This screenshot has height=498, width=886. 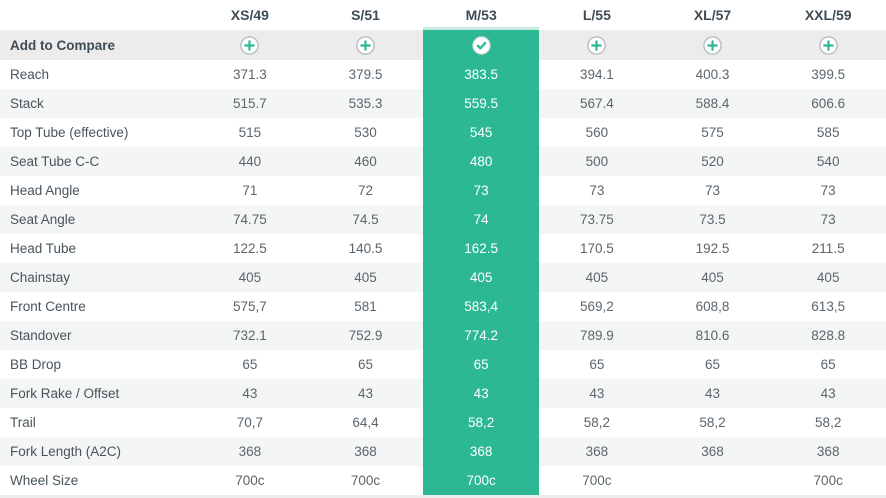 What do you see at coordinates (365, 190) in the screenshot?
I see `value-cell: 72` at bounding box center [365, 190].